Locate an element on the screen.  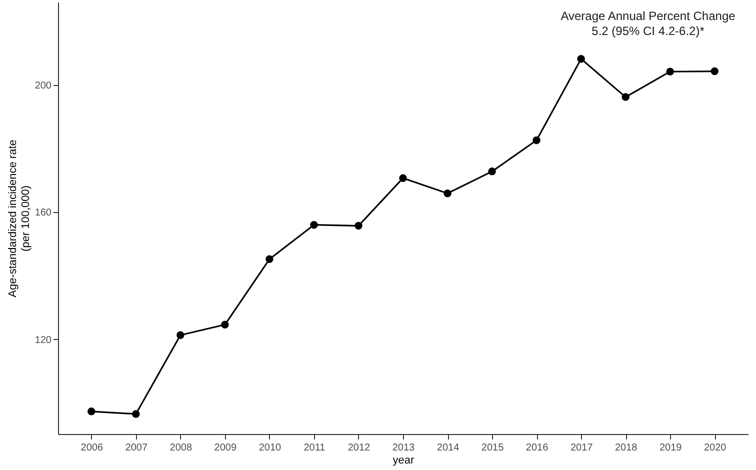
x-tick-label: 2012 is located at coordinates (359, 448).